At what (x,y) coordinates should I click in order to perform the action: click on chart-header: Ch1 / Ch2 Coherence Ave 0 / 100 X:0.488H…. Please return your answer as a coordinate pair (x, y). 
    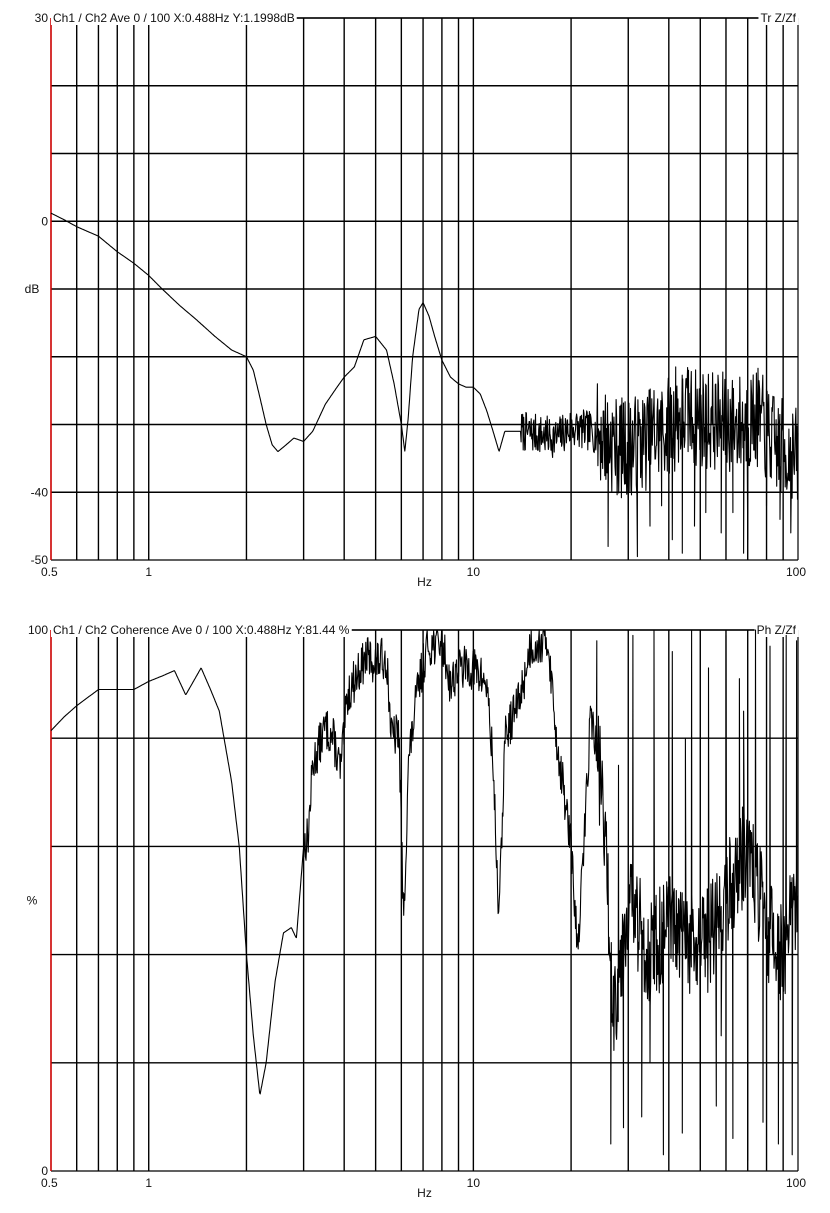
    Looking at the image, I should click on (201, 630).